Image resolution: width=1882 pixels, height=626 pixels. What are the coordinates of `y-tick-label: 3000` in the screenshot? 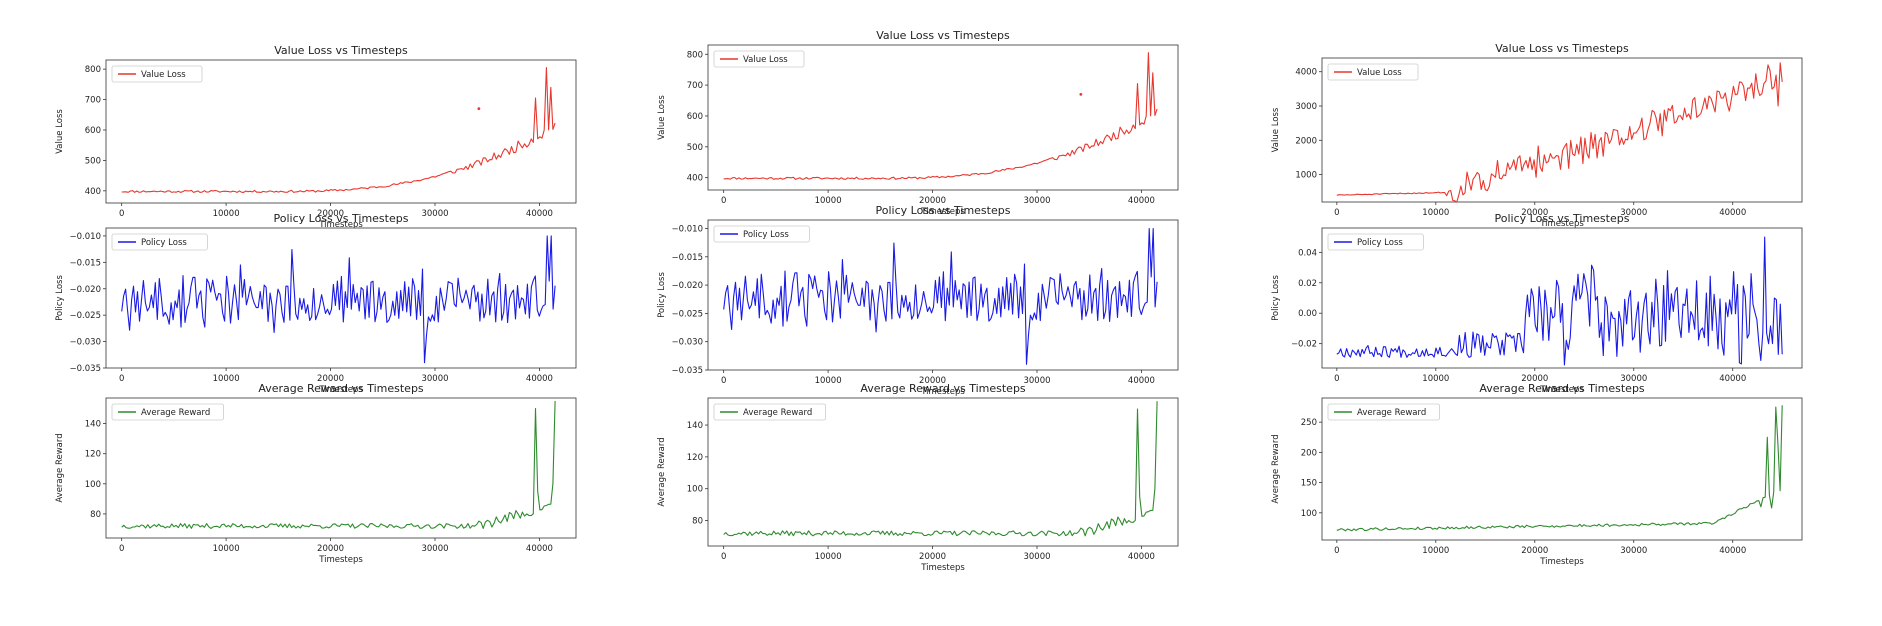 It's located at (1306, 107).